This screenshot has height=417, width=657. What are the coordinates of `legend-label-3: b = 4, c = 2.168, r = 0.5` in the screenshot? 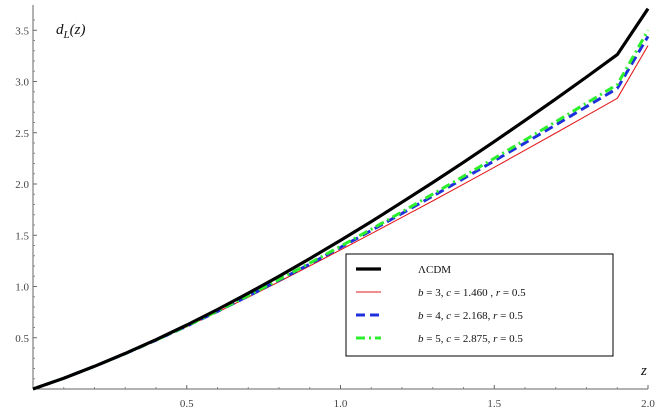 It's located at (470, 316).